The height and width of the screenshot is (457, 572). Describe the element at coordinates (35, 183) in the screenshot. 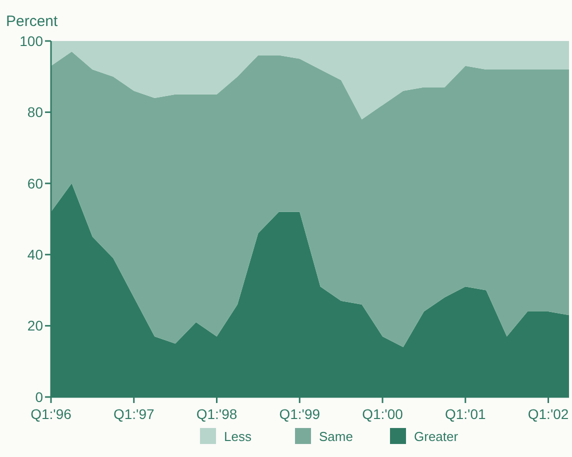

I see `y-tick-label: 60` at that location.